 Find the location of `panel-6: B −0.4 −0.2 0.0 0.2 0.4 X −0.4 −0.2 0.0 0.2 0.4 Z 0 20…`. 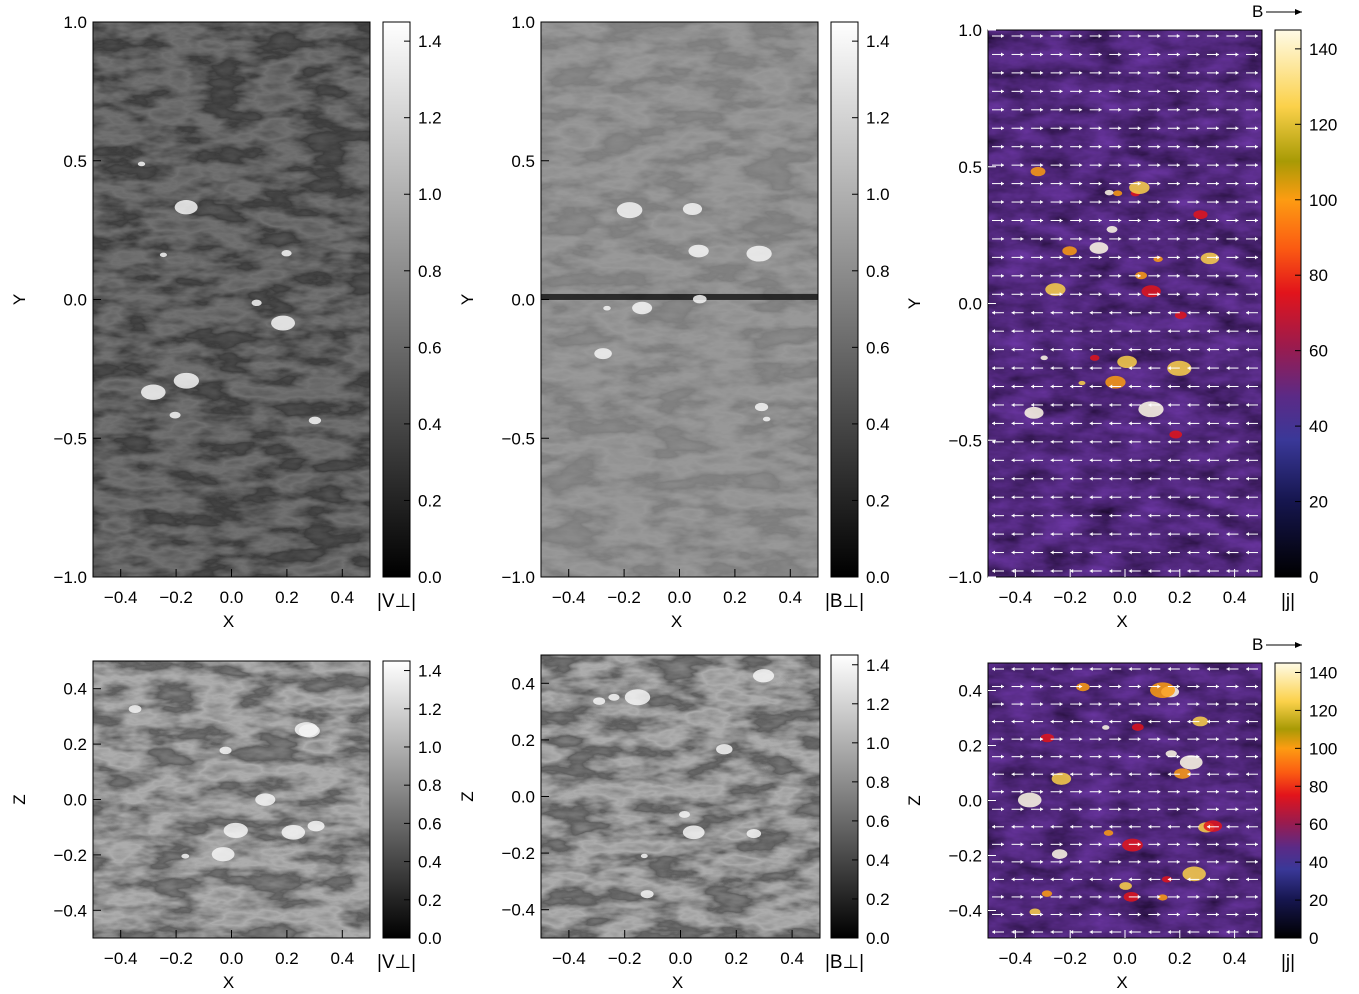

panel-6: B −0.4 −0.2 0.0 0.2 0.4 X −0.4 −0.2 0.0 0.2 0.4 Z 0 20… is located at coordinates (1121, 813).